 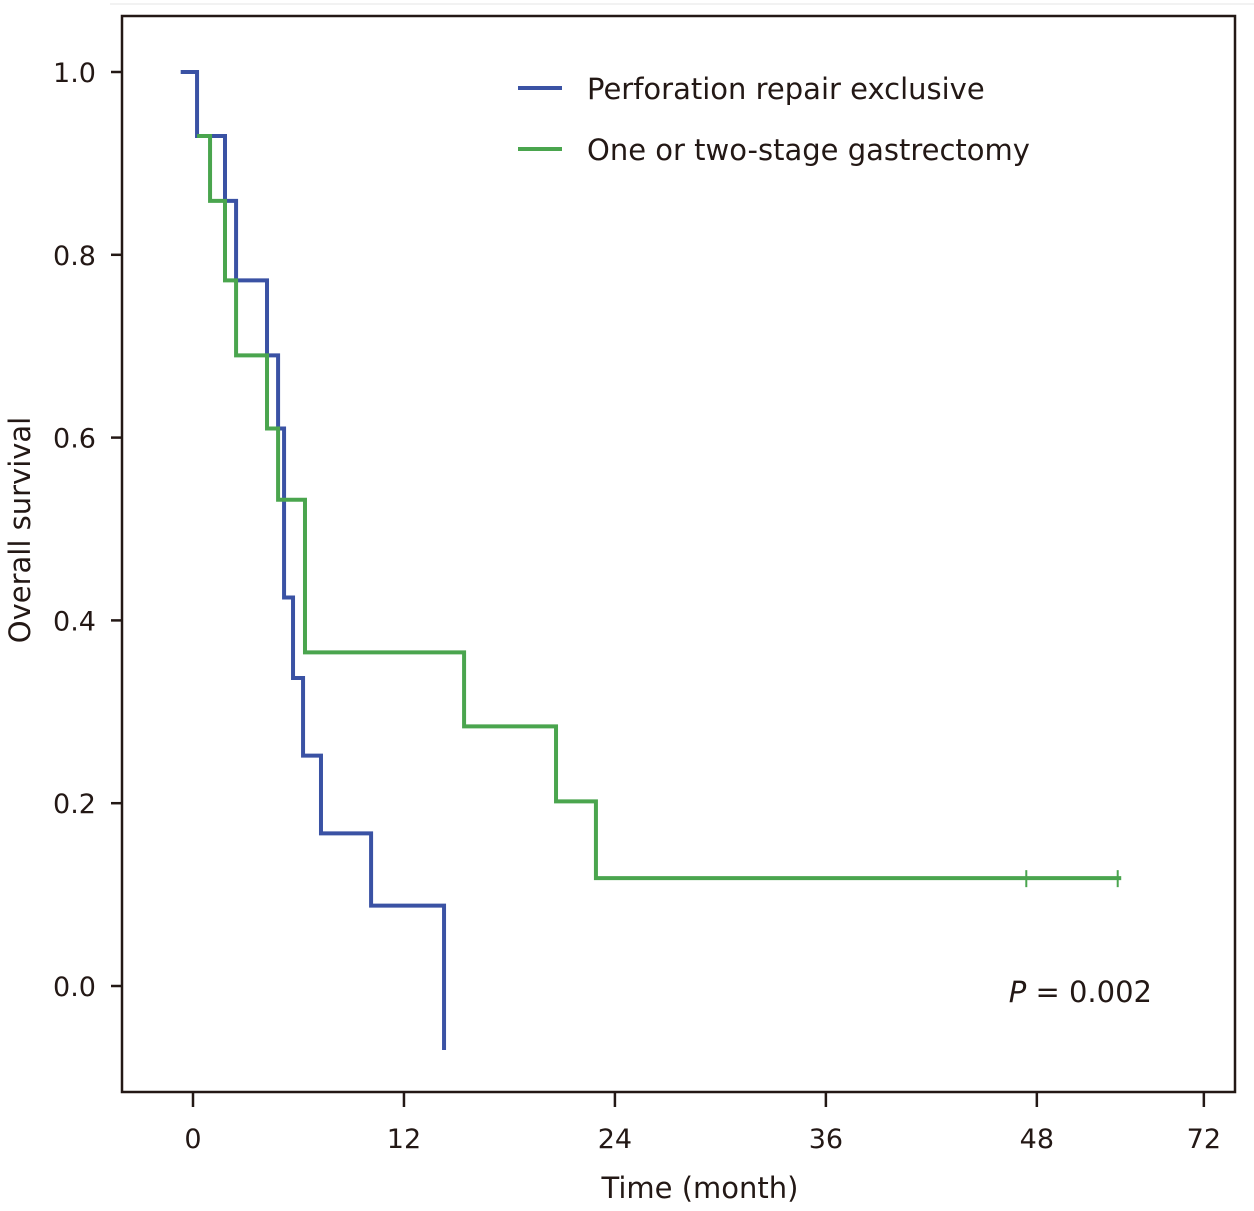 I want to click on x-tick-label: 24, so click(x=615, y=1139).